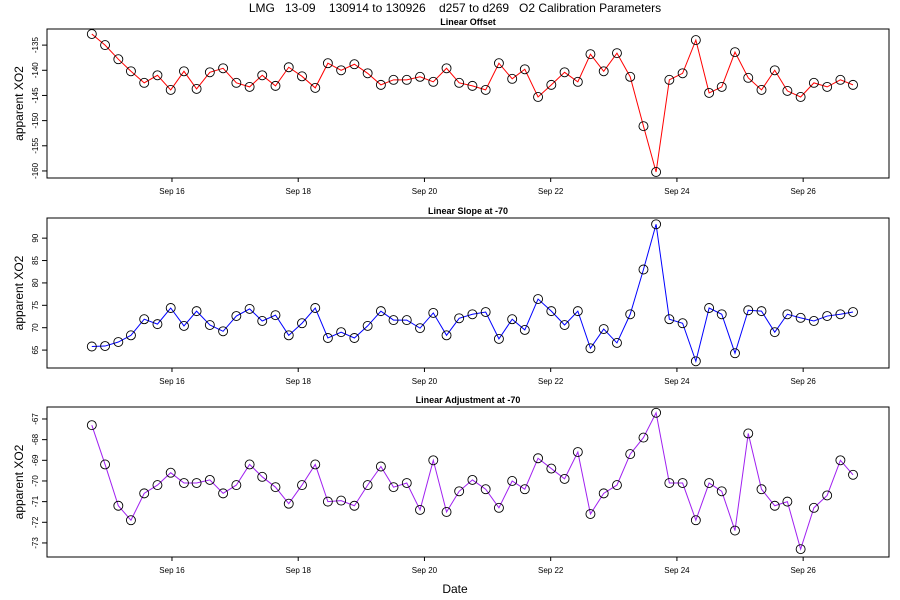 Image resolution: width=900 pixels, height=600 pixels. Describe the element at coordinates (35, 237) in the screenshot. I see `y-tick-label: 90` at that location.